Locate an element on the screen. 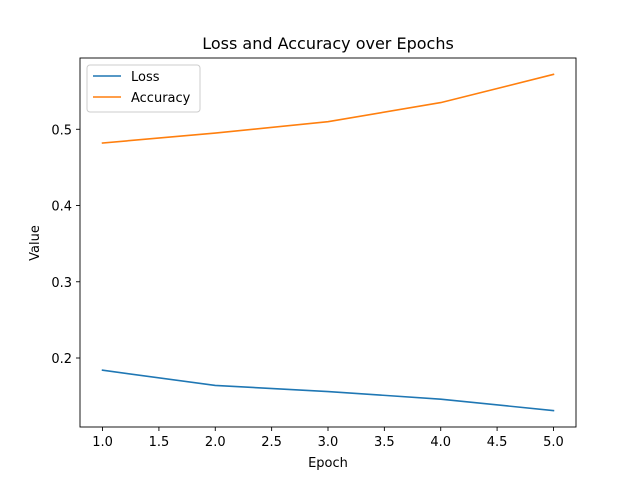 This screenshot has width=640, height=480. x-tick-label: 1.5 is located at coordinates (159, 442).